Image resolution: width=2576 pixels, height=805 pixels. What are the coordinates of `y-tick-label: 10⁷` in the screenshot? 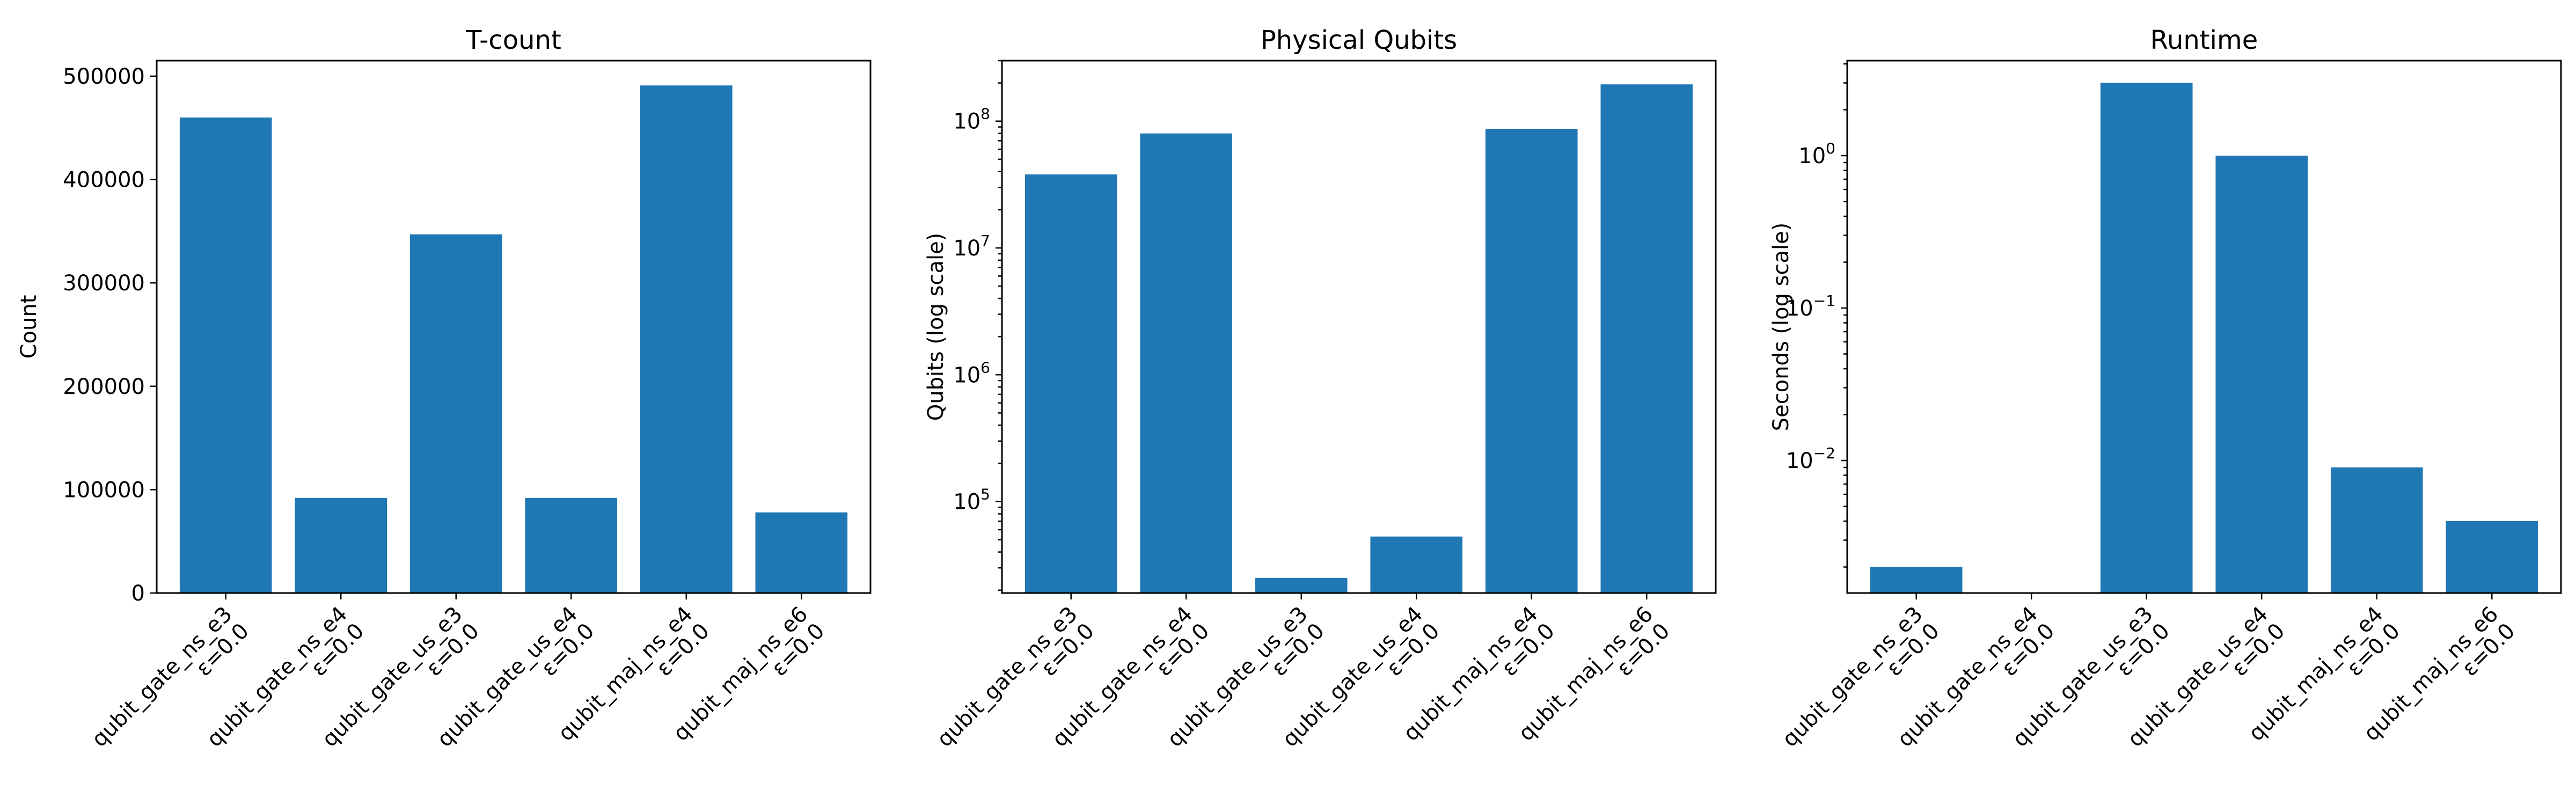 It's located at (971, 246).